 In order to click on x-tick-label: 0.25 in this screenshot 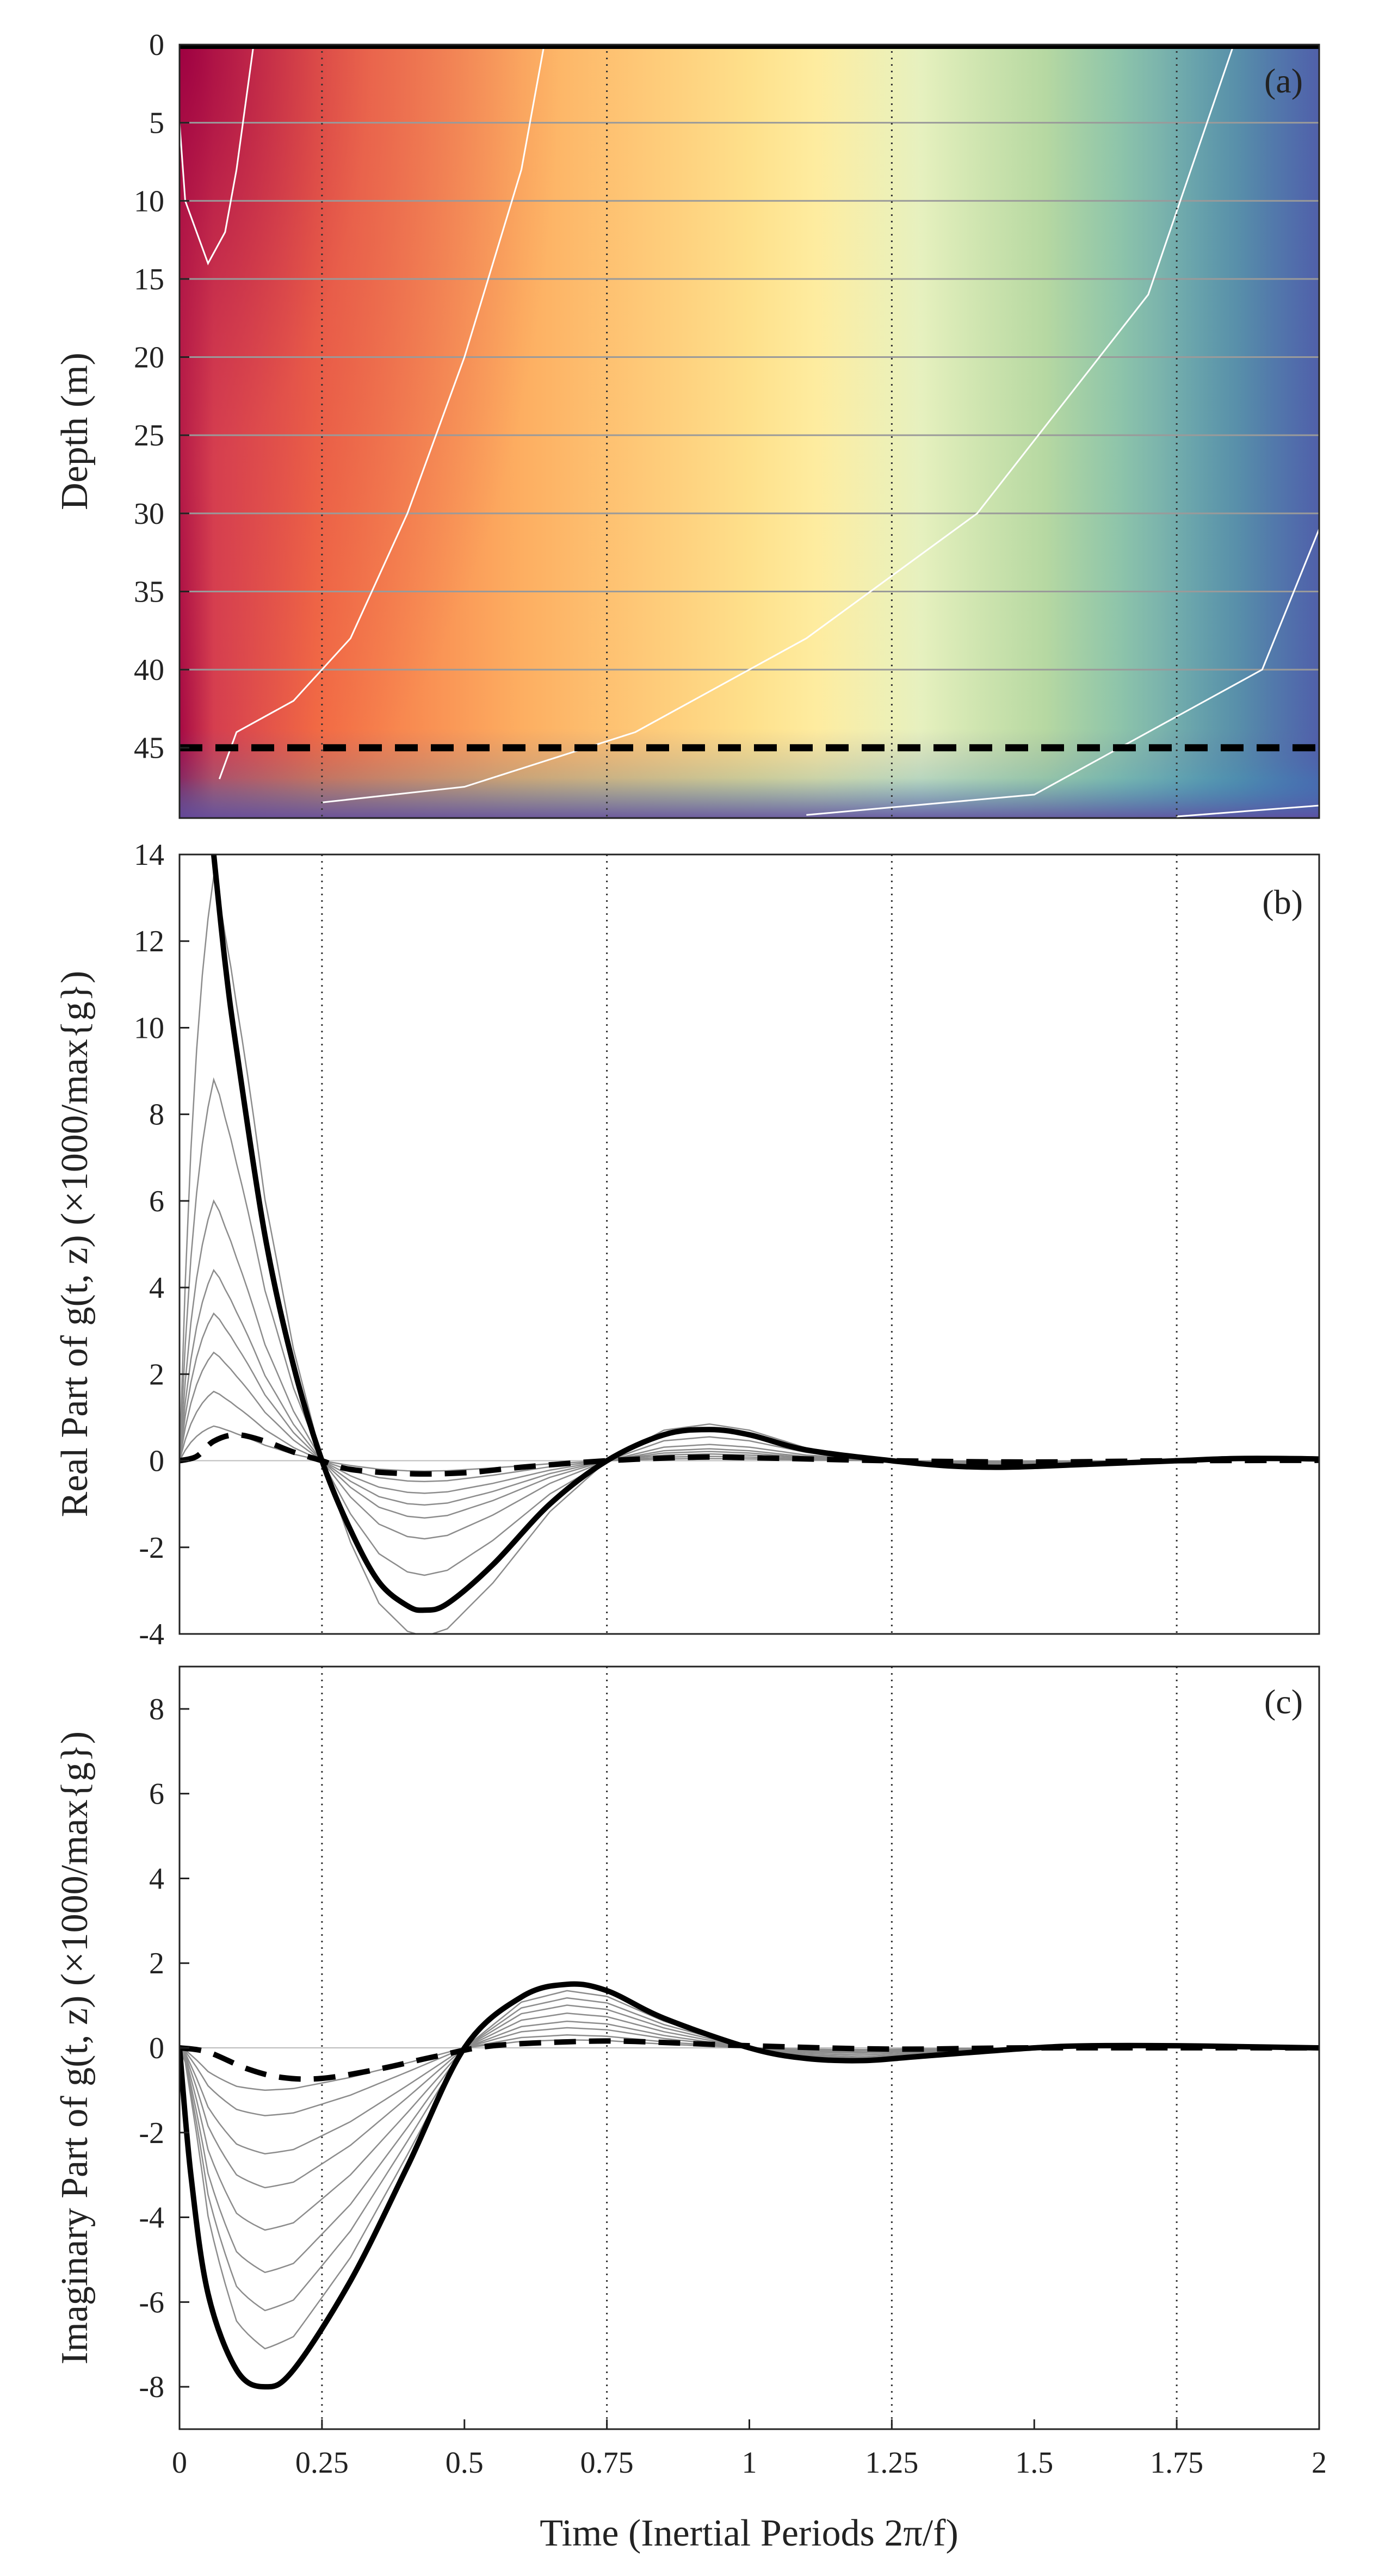, I will do `click(322, 2463)`.